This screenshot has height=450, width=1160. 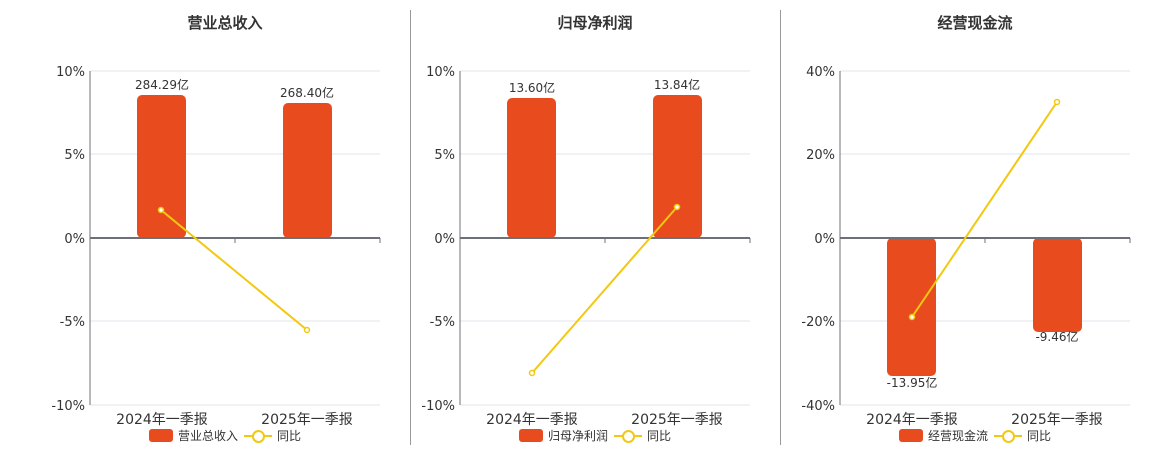 What do you see at coordinates (1056, 336) in the screenshot?
I see `bar-label: -9.46亿` at bounding box center [1056, 336].